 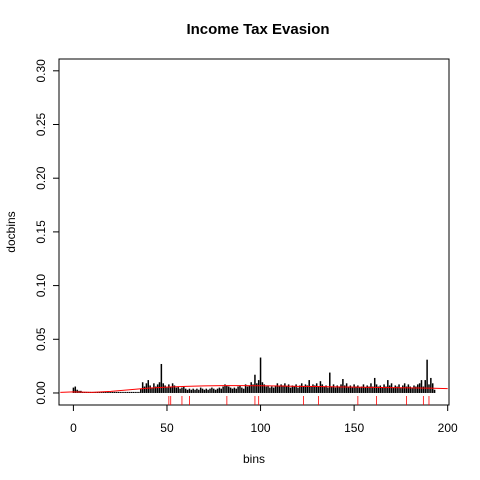 What do you see at coordinates (11, 231) in the screenshot?
I see `y-axis-label: docbins` at bounding box center [11, 231].